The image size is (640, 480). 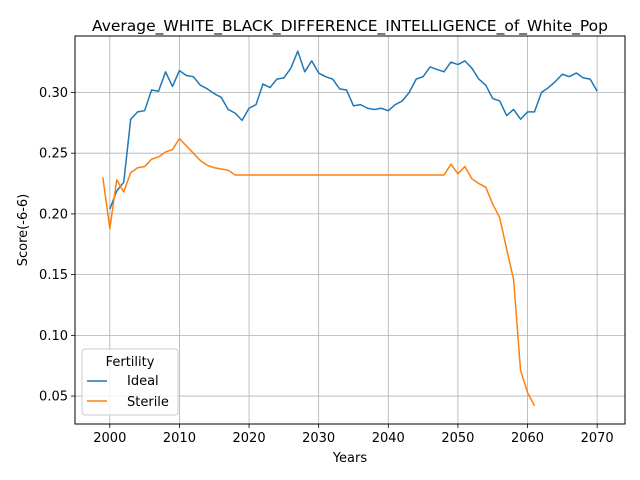 What do you see at coordinates (318, 438) in the screenshot?
I see `x-tick-label: 2030` at bounding box center [318, 438].